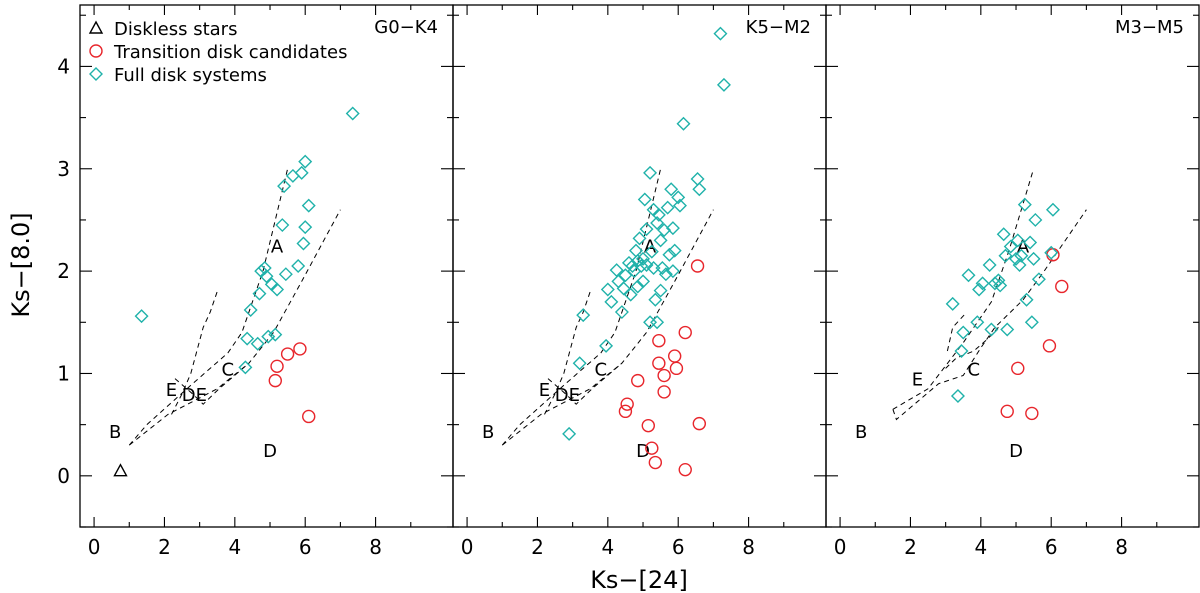  What do you see at coordinates (639, 579) in the screenshot?
I see `x-axis-label: Ks−[24]` at bounding box center [639, 579].